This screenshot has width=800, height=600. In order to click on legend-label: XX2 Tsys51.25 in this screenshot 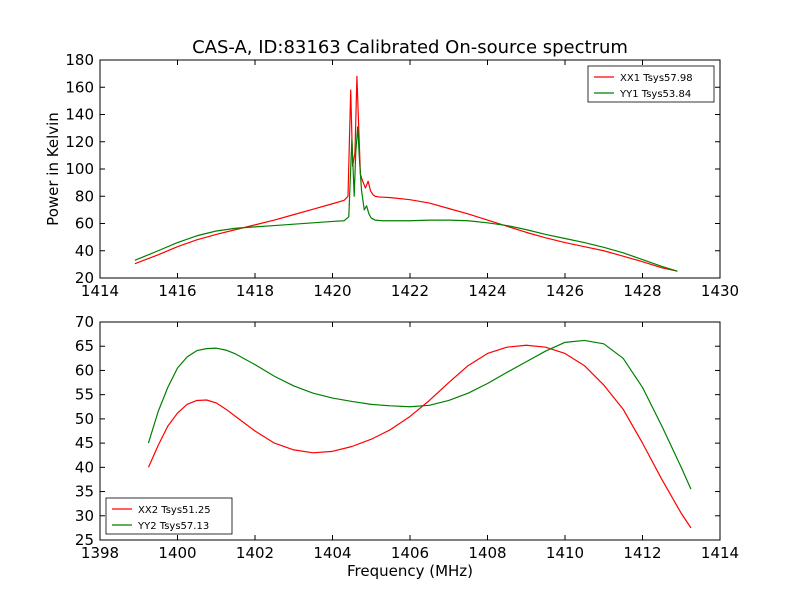, I will do `click(174, 510)`.